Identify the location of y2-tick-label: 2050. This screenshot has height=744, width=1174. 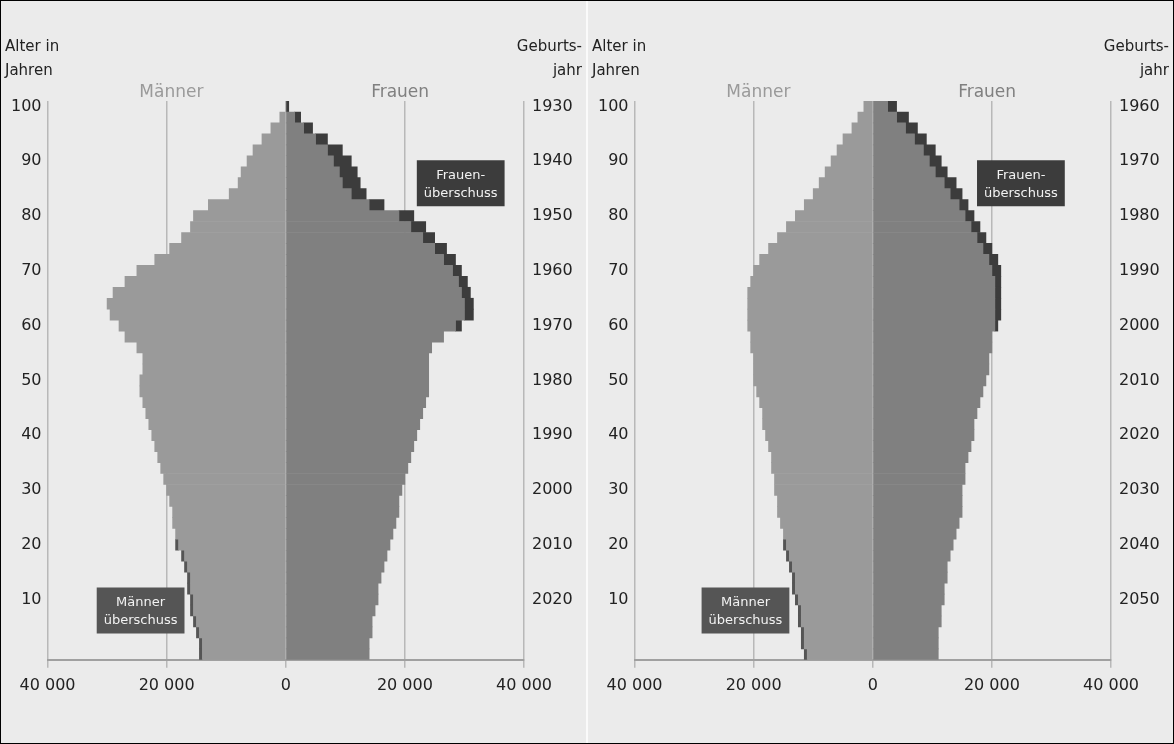
(1139, 598).